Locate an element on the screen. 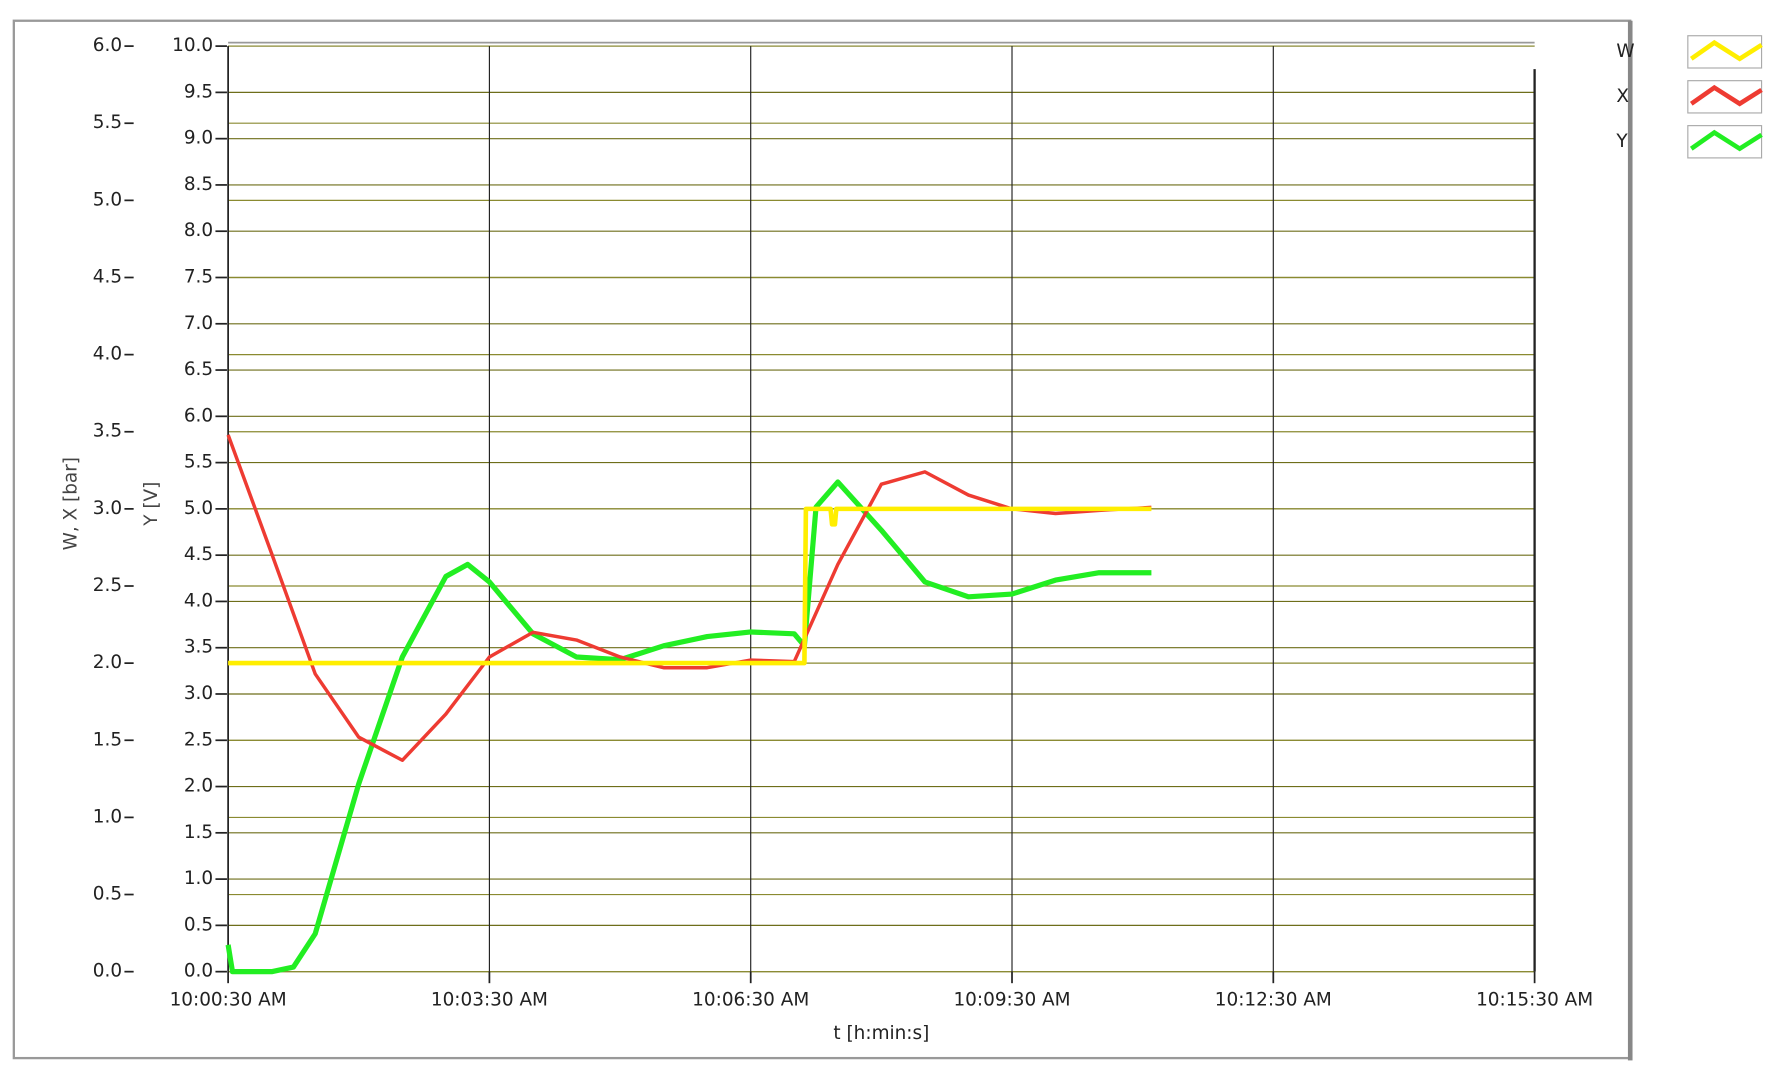 The image size is (1780, 1080). legend-label: Y is located at coordinates (1621, 141).